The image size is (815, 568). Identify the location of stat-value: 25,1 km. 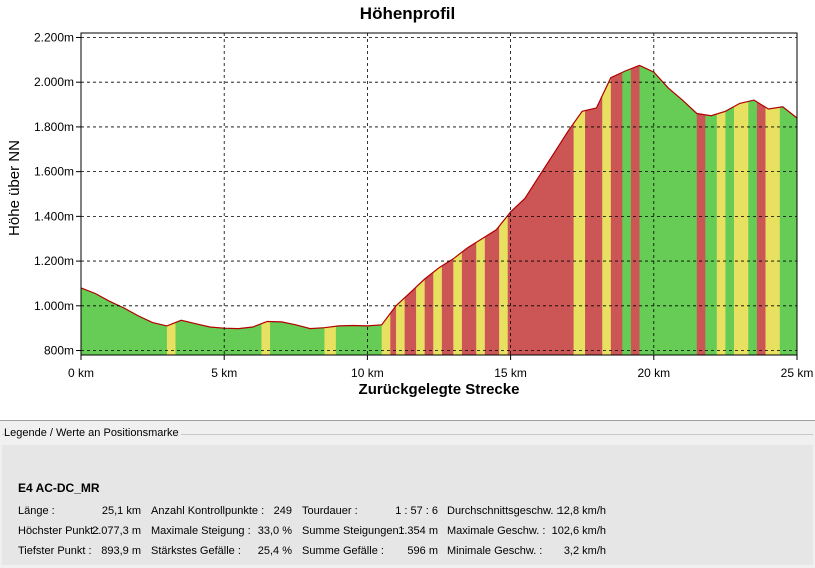
(121, 511).